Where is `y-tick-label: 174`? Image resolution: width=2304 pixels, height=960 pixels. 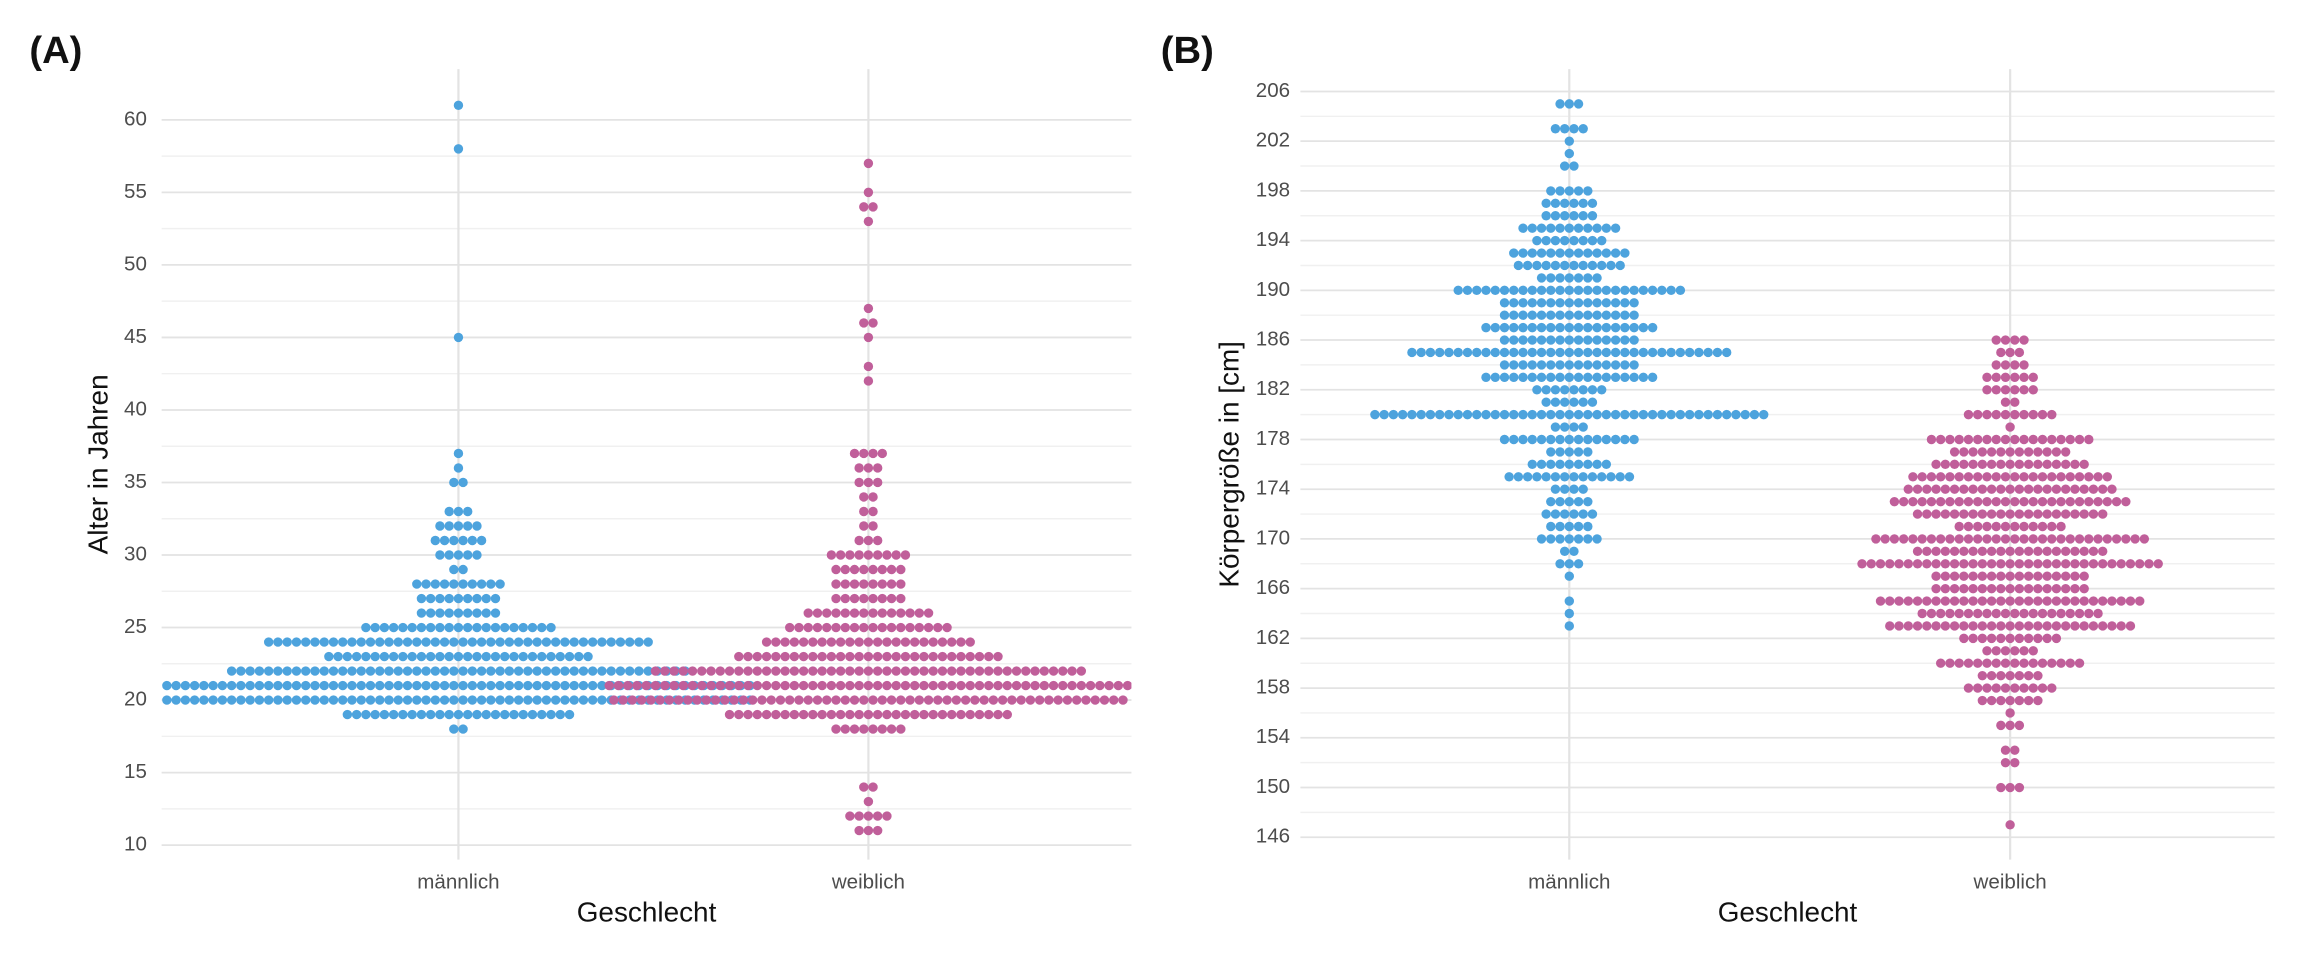 y-tick-label: 174 is located at coordinates (1273, 488).